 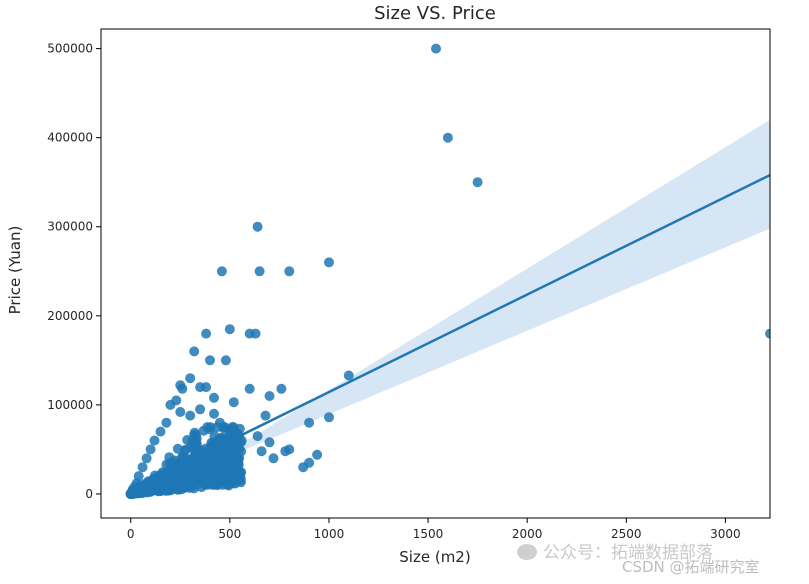 What do you see at coordinates (70, 138) in the screenshot?
I see `y-tick-label: 400000` at bounding box center [70, 138].